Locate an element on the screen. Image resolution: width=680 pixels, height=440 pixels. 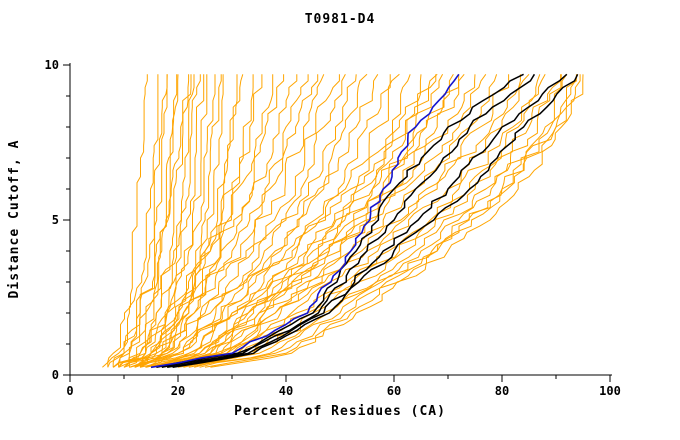
svg-text: 60 is located at coordinates (394, 391).